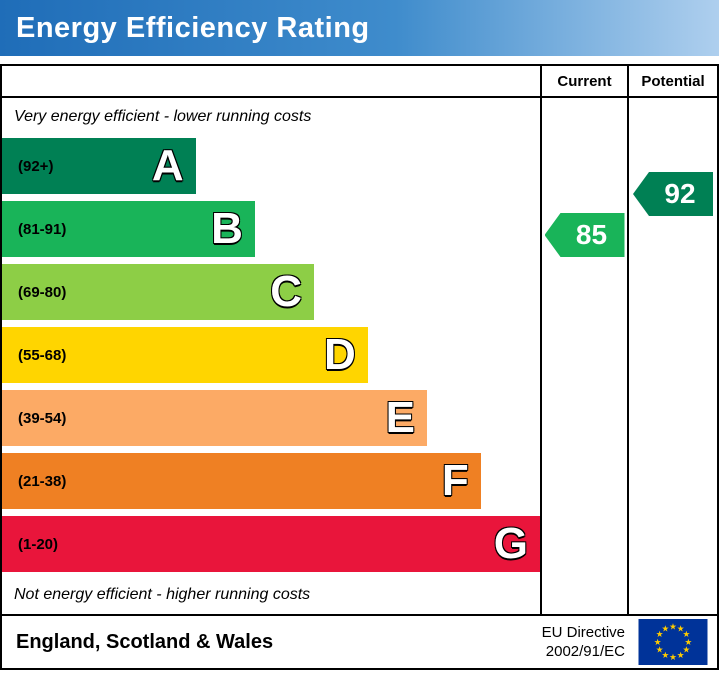 The width and height of the screenshot is (719, 675). I want to click on eu-directive-label: EU Directive 2002/91/EC, so click(583, 642).